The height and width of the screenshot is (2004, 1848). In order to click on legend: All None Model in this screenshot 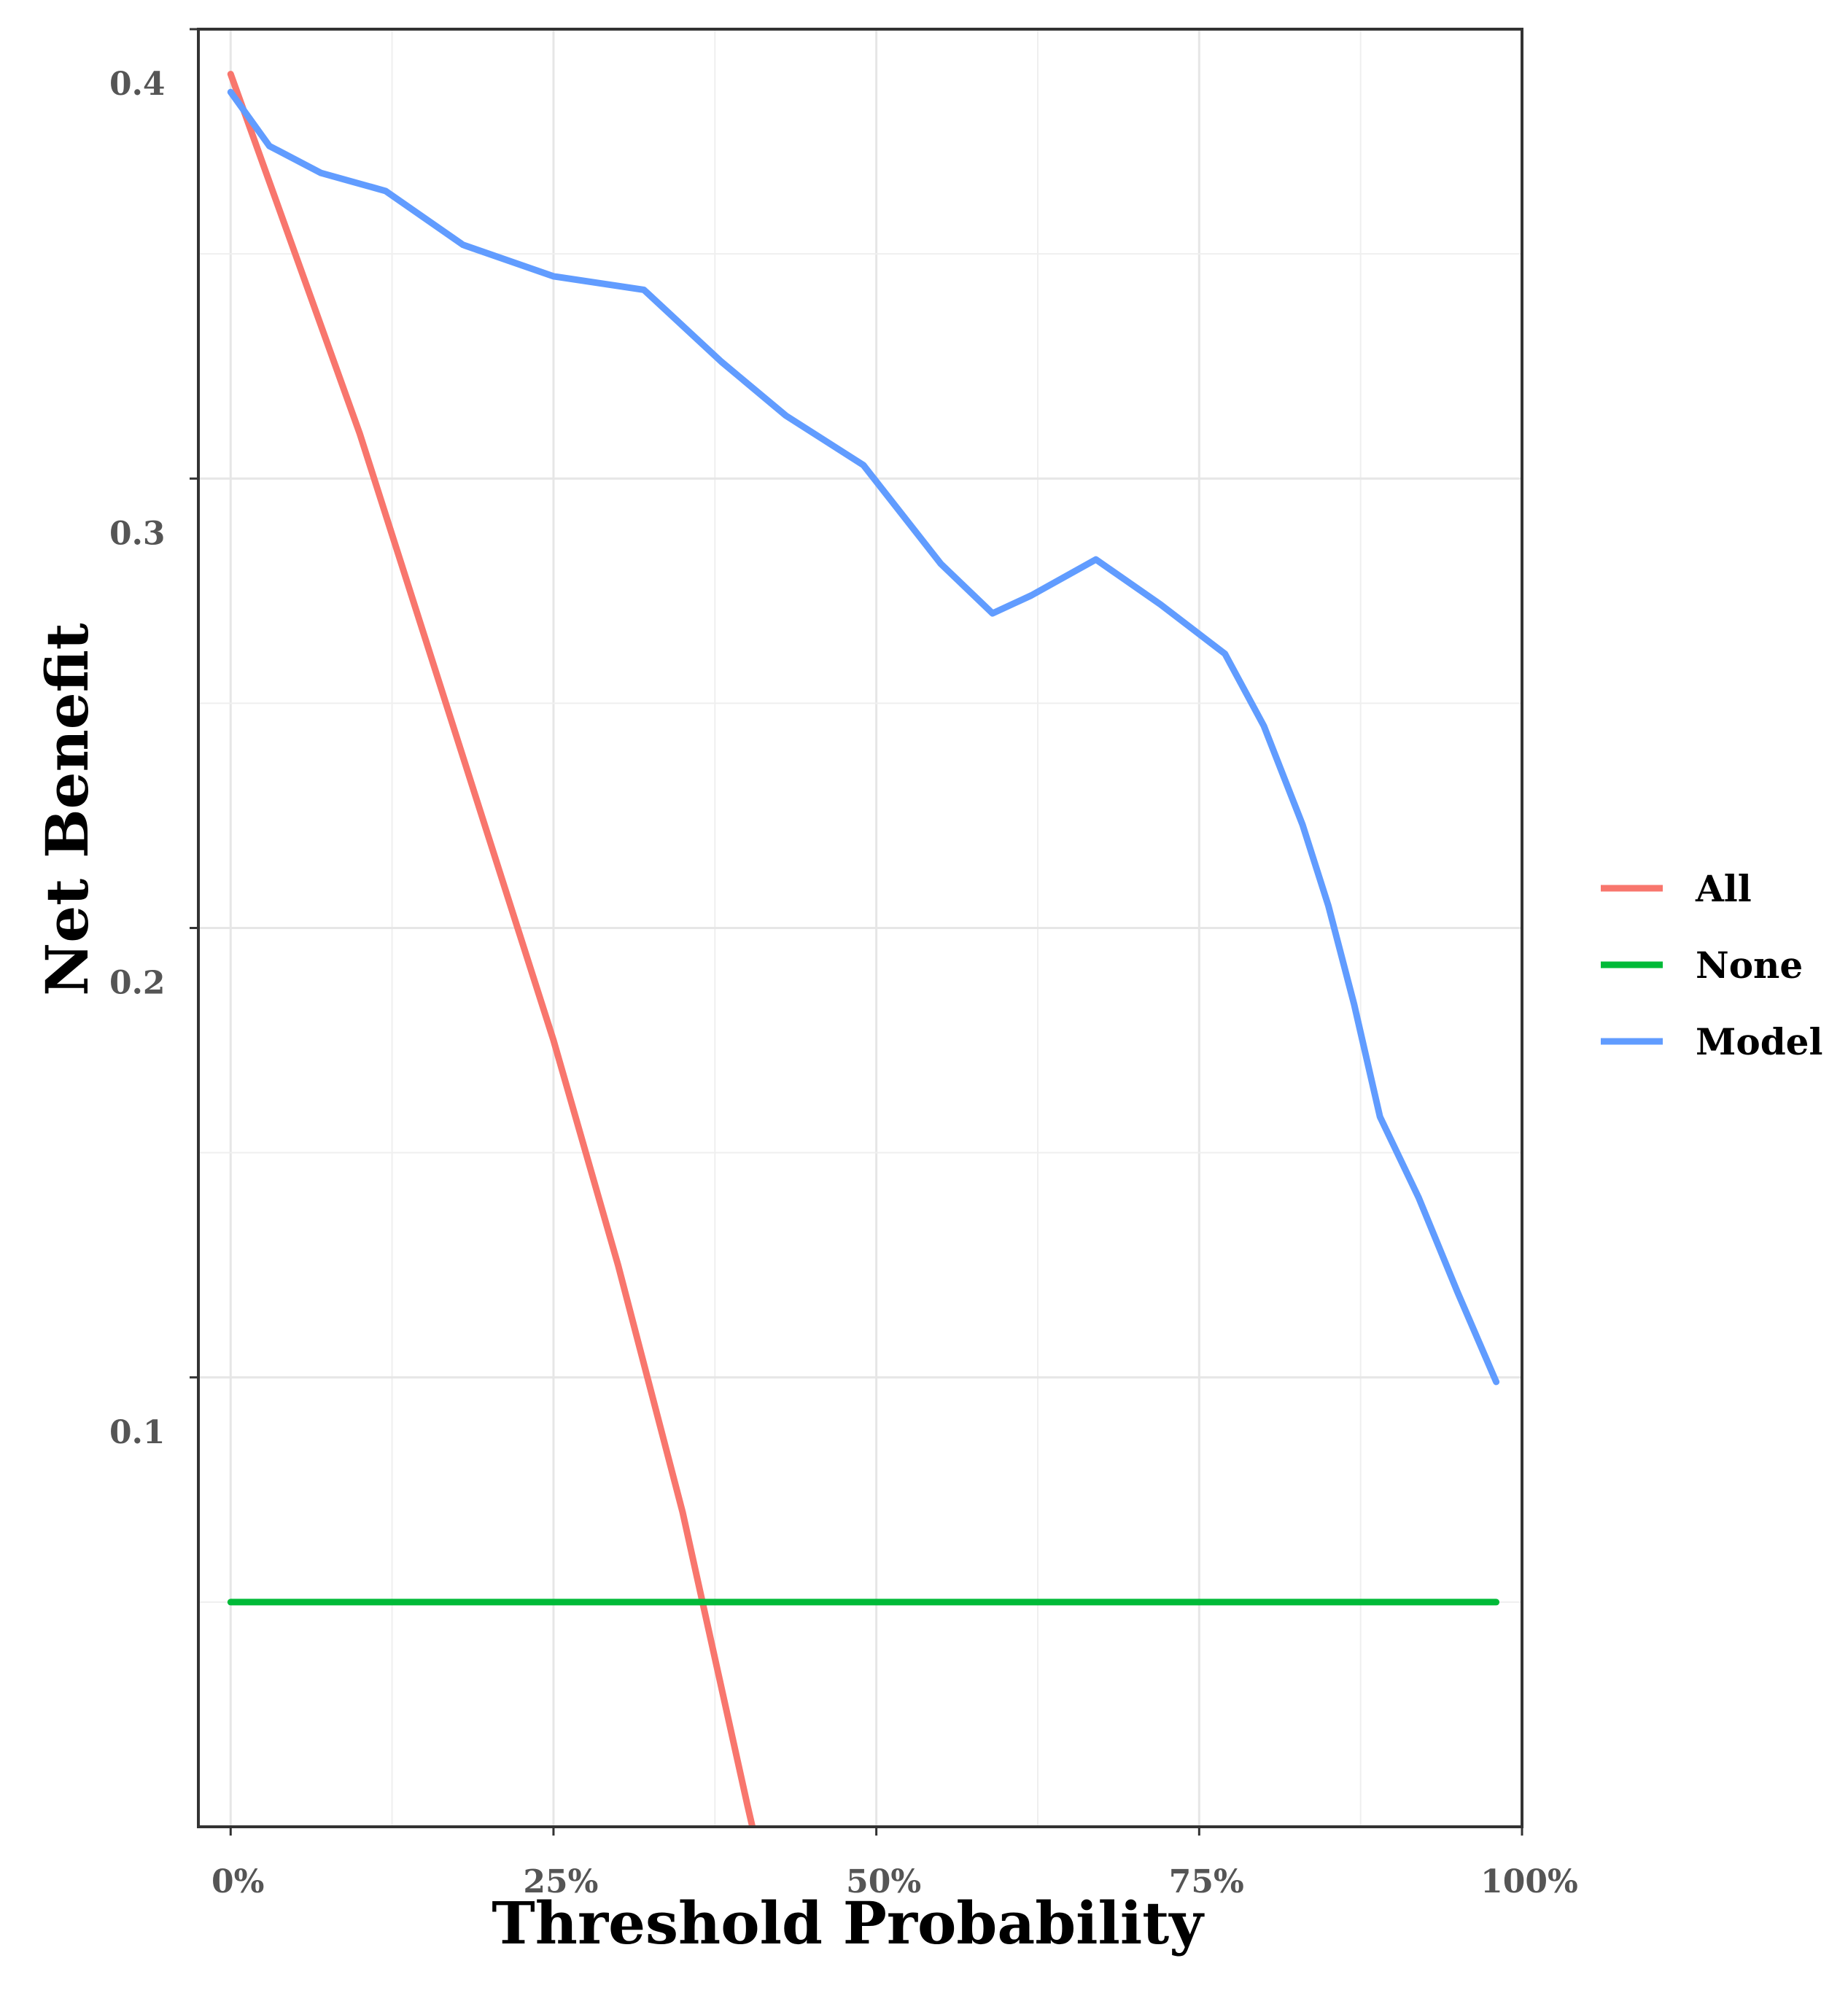, I will do `click(1711, 965)`.